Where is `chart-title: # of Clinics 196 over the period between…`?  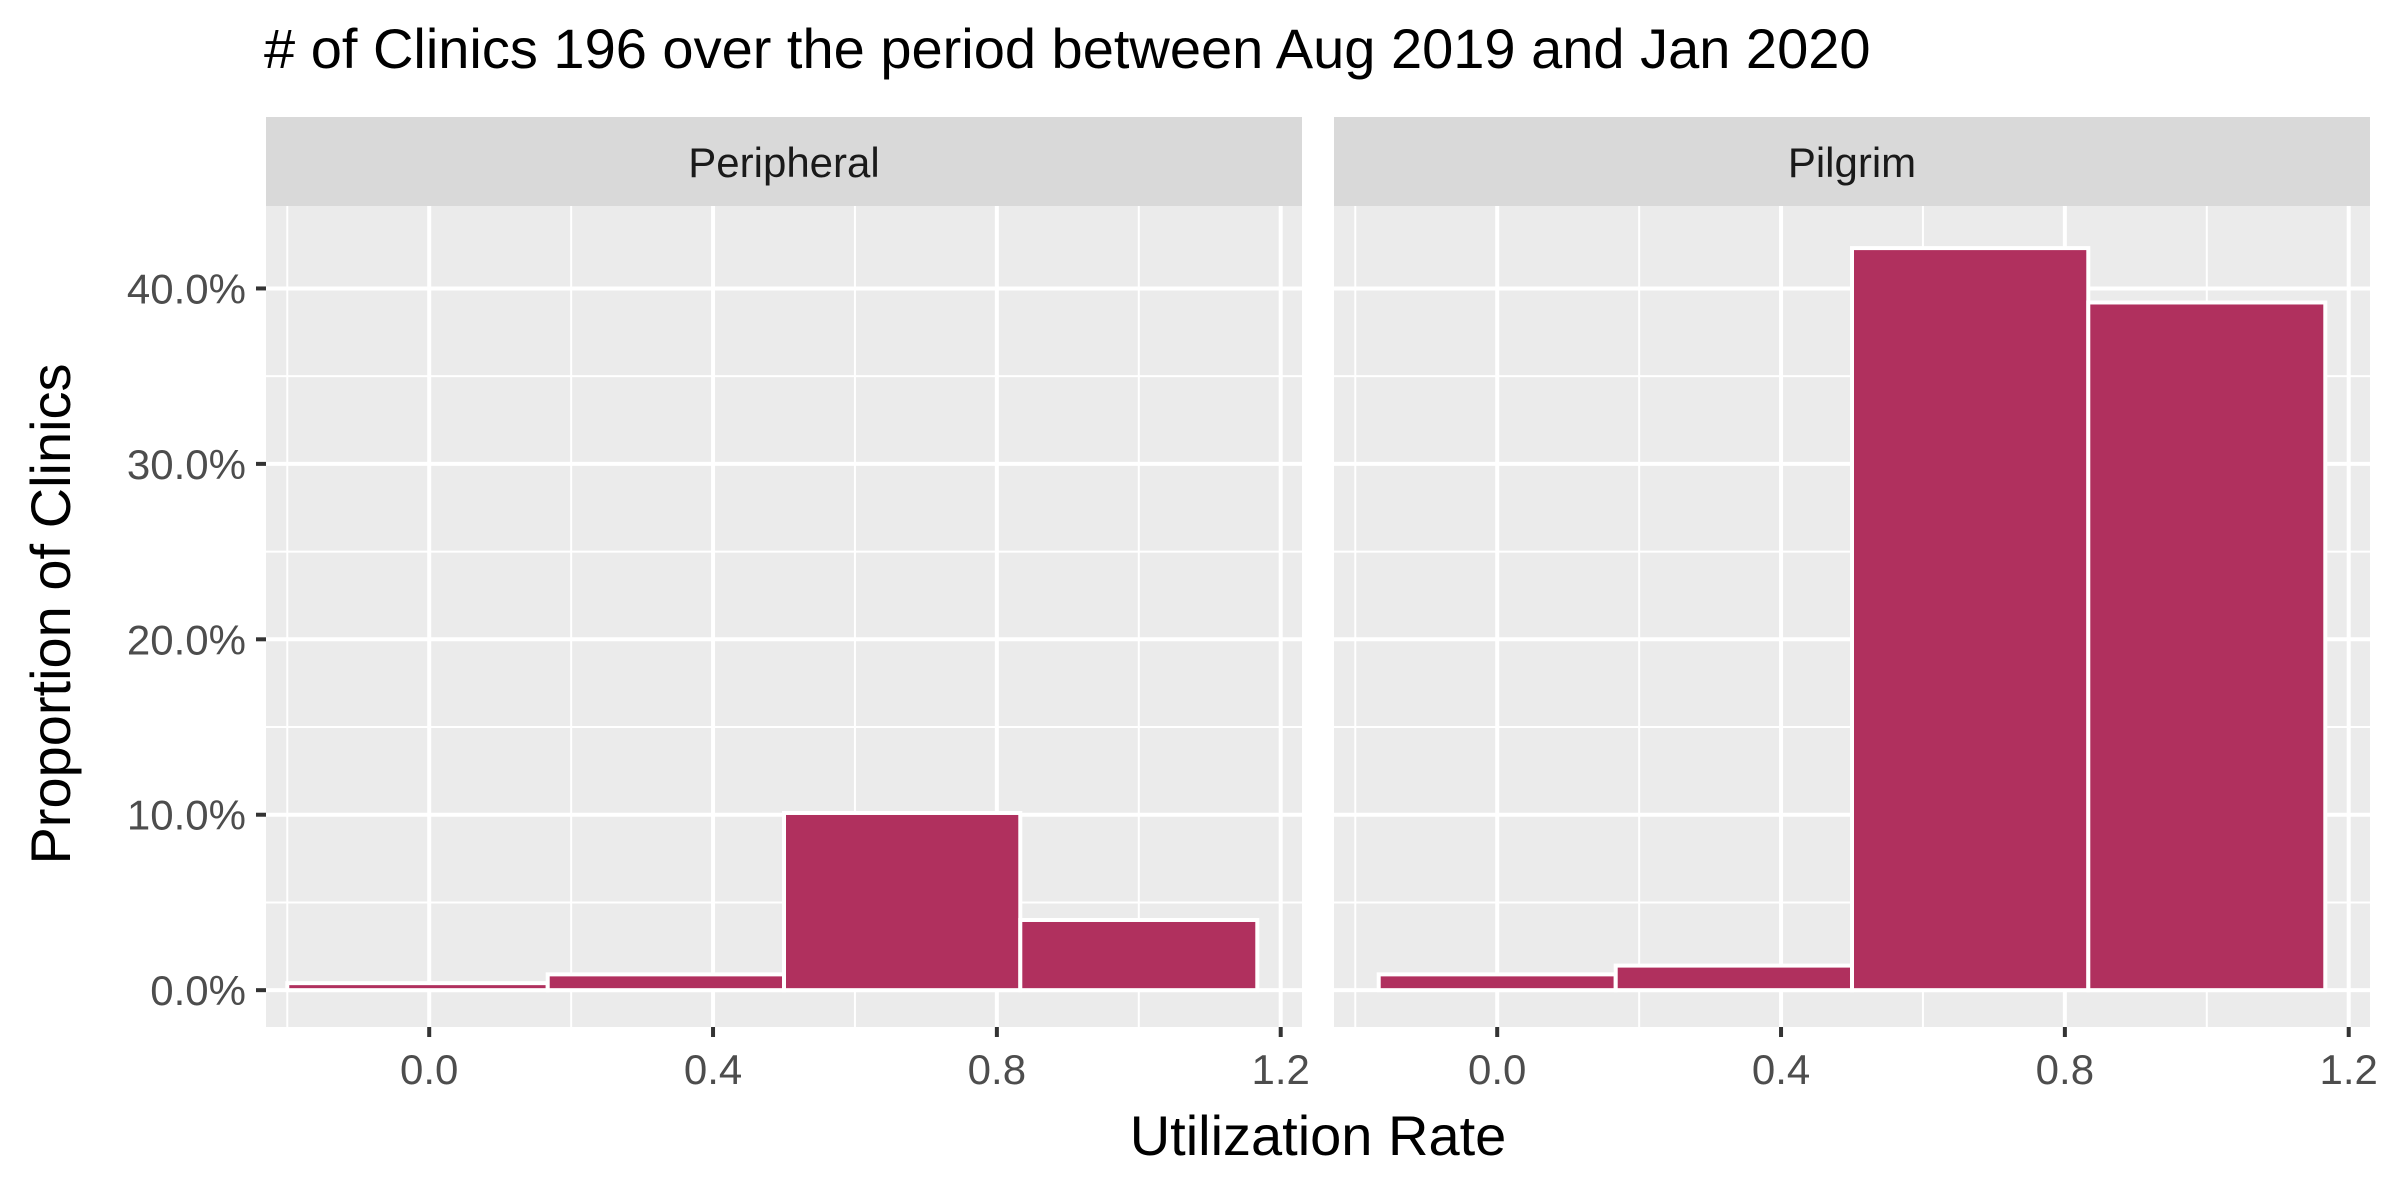 chart-title: # of Clinics 196 over the period between… is located at coordinates (1067, 48).